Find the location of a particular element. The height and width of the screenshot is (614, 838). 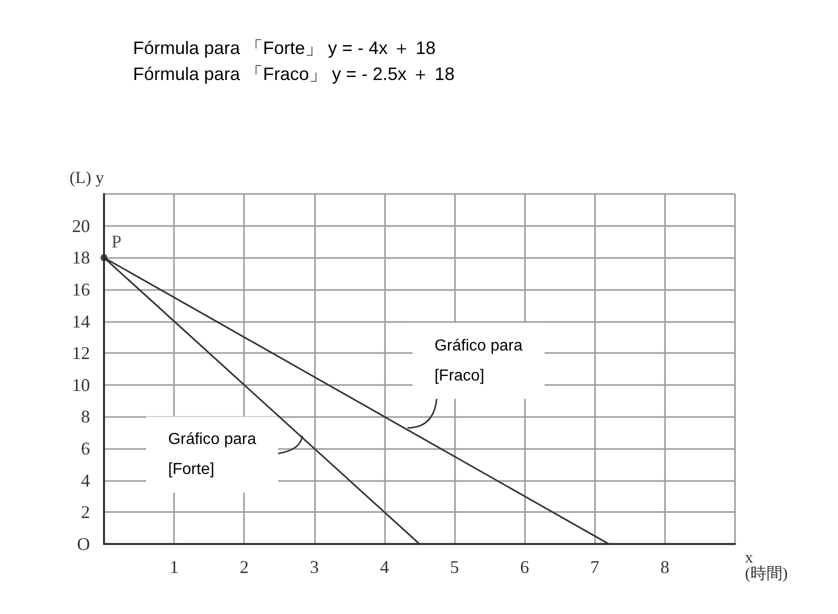

y-tick-label: 10 is located at coordinates (81, 384).